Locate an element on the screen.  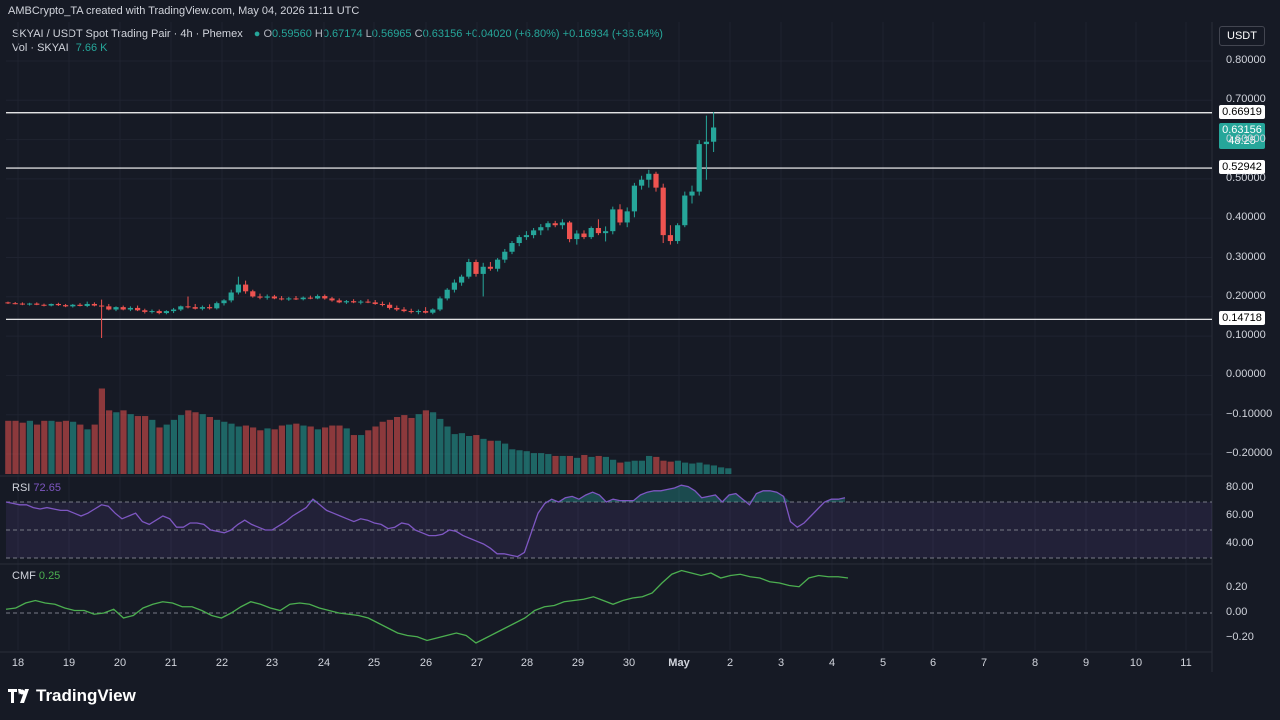
cmf-value: 0.25 is located at coordinates (49, 576).